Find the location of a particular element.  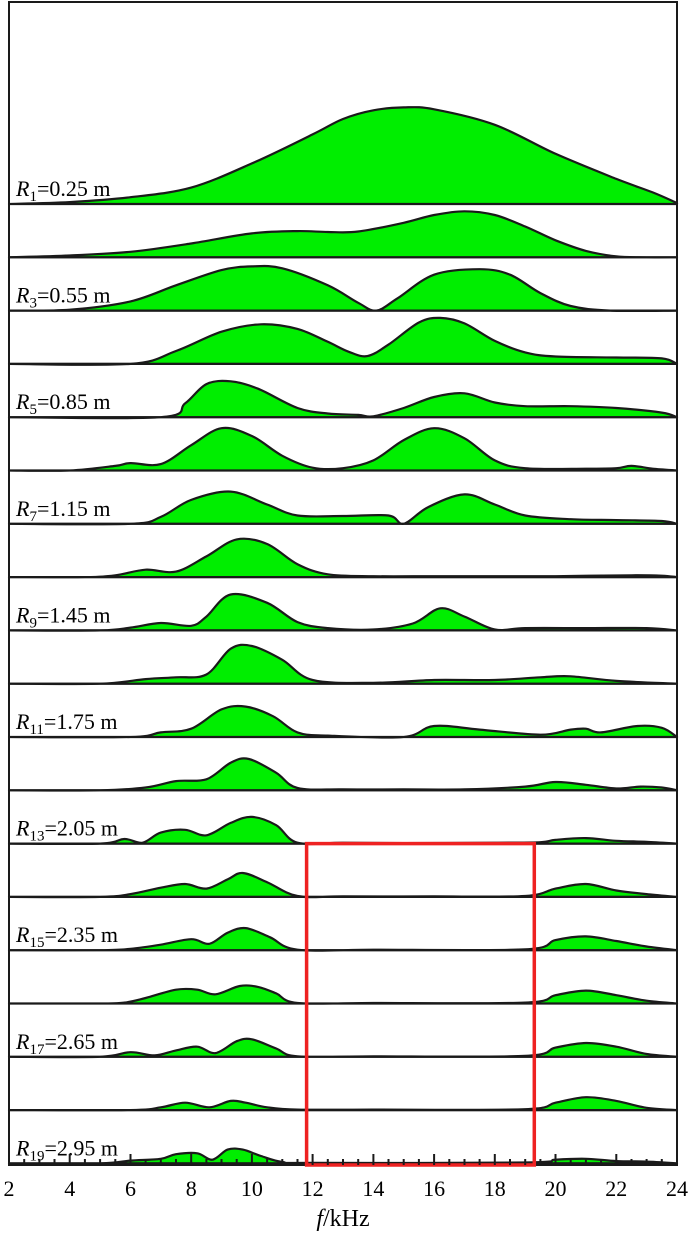

series-label-value: =2.05 m is located at coordinates (81, 828).